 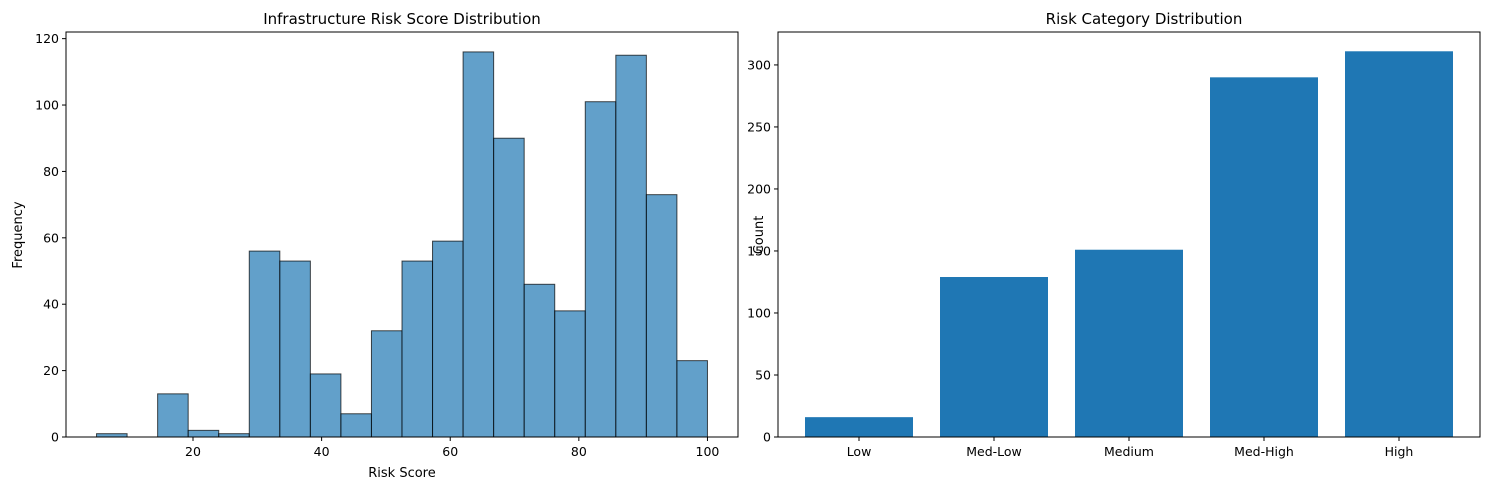 What do you see at coordinates (322, 451) in the screenshot?
I see `x-tick-label: 40` at bounding box center [322, 451].